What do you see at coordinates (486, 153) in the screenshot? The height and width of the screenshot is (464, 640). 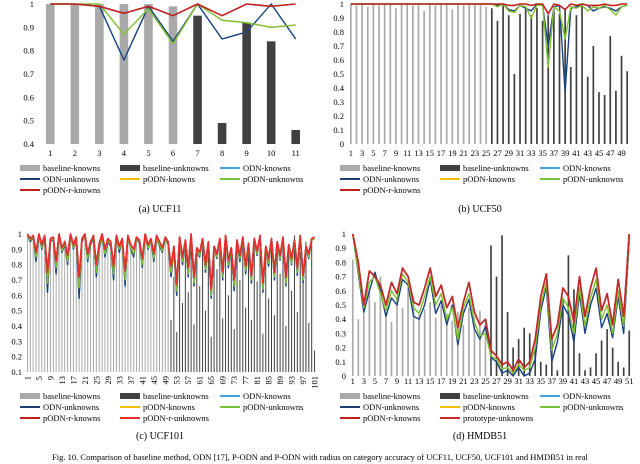 I see `x-tick-label: 25` at bounding box center [486, 153].